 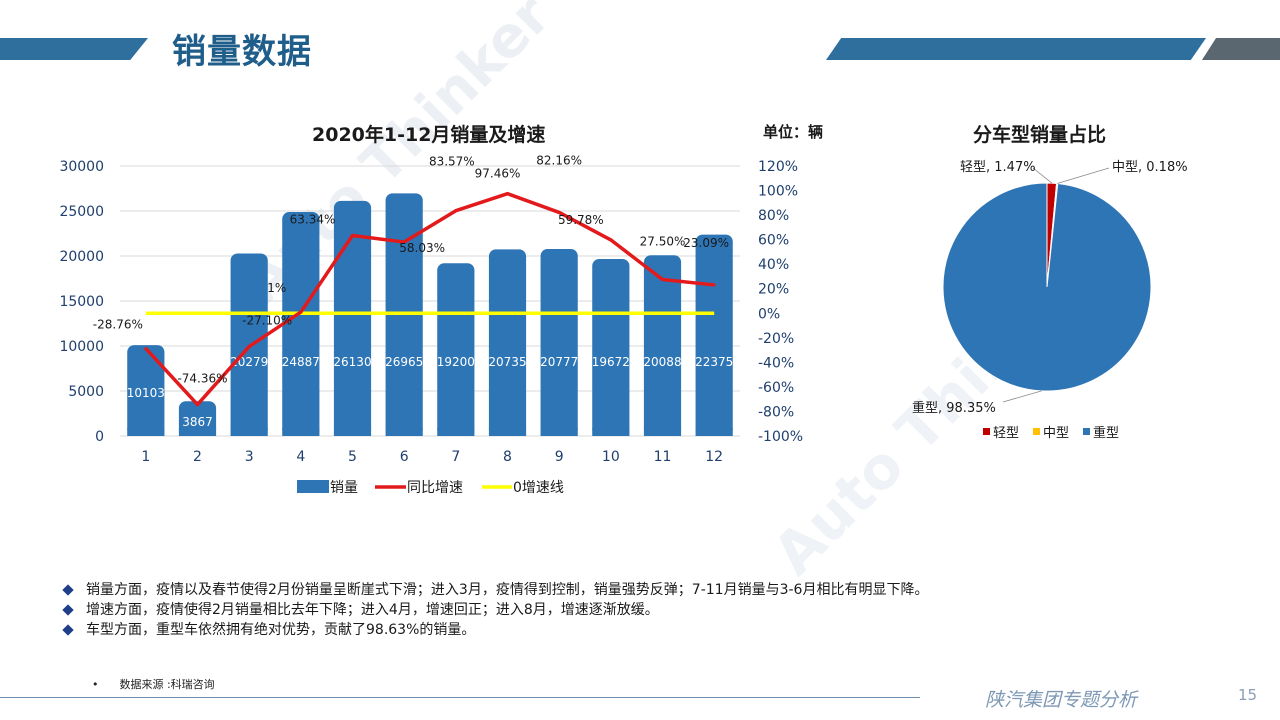 I want to click on x-axis-tick: 6, so click(x=404, y=457).